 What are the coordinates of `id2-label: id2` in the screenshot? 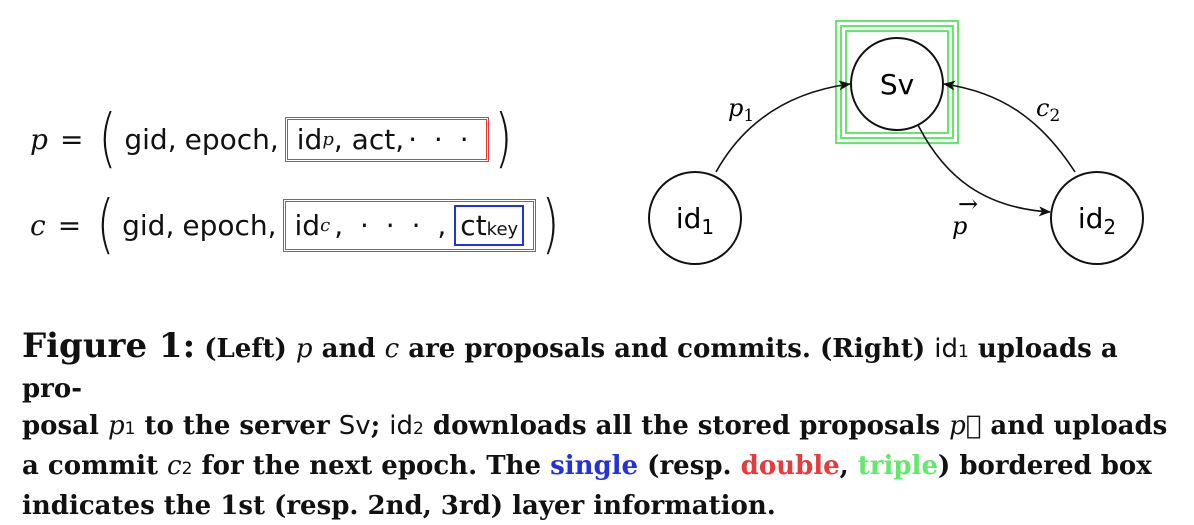 It's located at (1097, 220).